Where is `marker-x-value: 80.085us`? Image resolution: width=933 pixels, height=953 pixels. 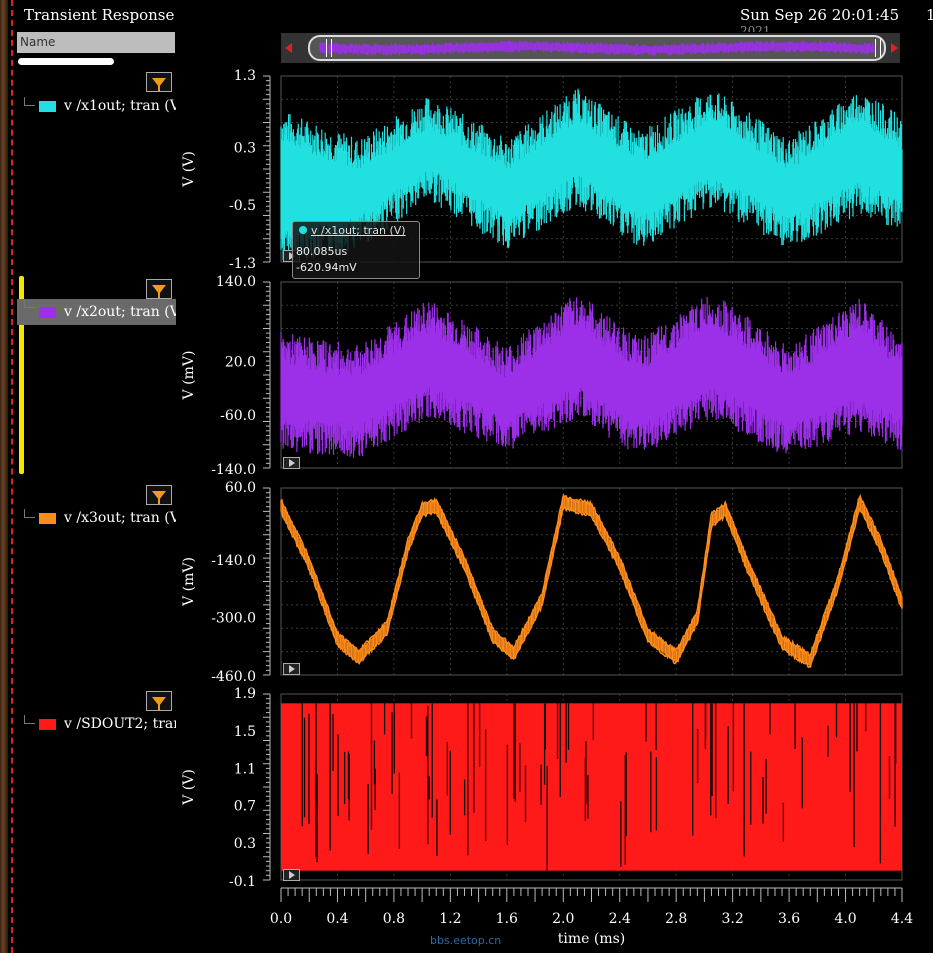 marker-x-value: 80.085us is located at coordinates (322, 251).